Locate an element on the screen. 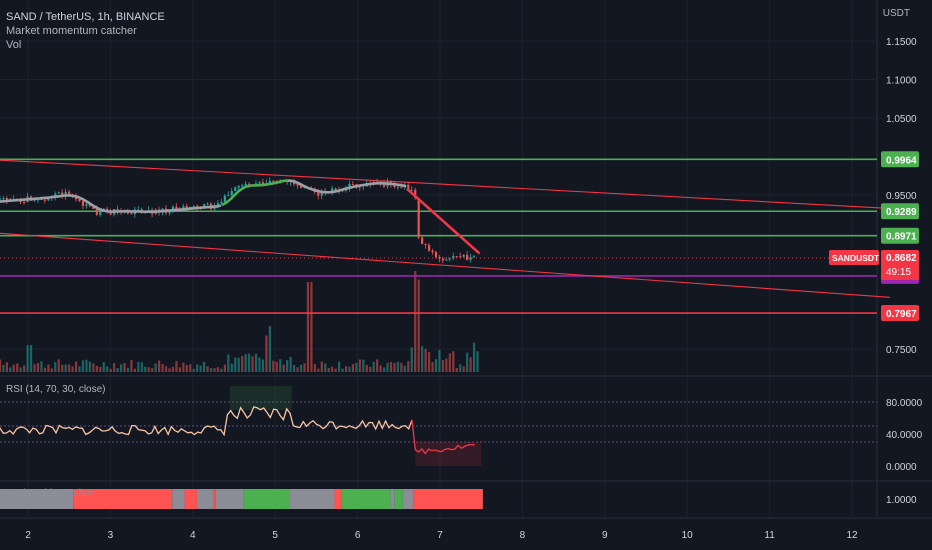 The width and height of the screenshot is (932, 550). indicator-momentum-label: Market momentum catcher is located at coordinates (71, 31).